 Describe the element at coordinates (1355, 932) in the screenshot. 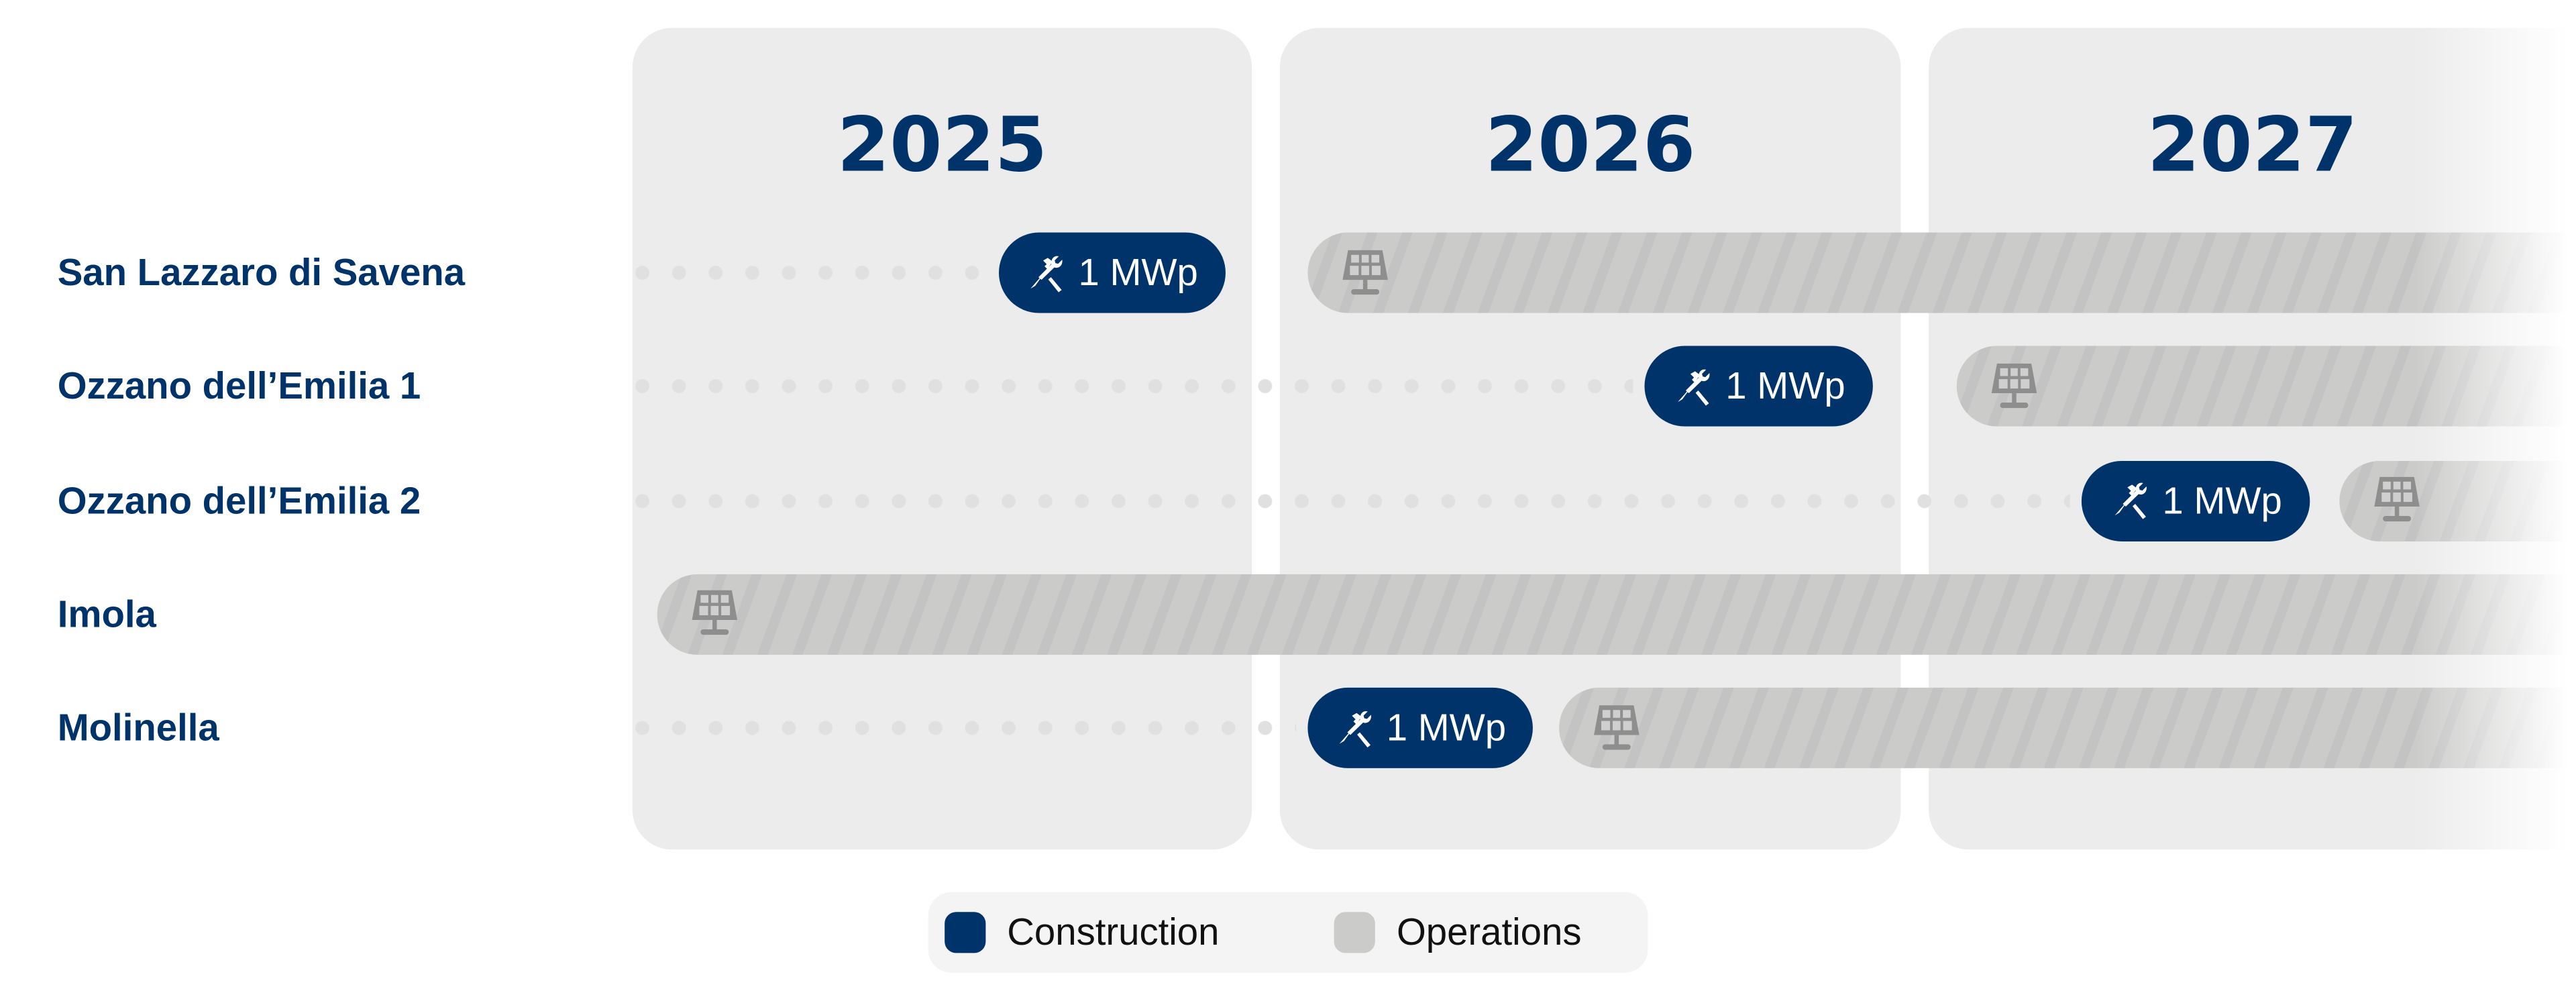

I see `legend-swatch-operations` at that location.